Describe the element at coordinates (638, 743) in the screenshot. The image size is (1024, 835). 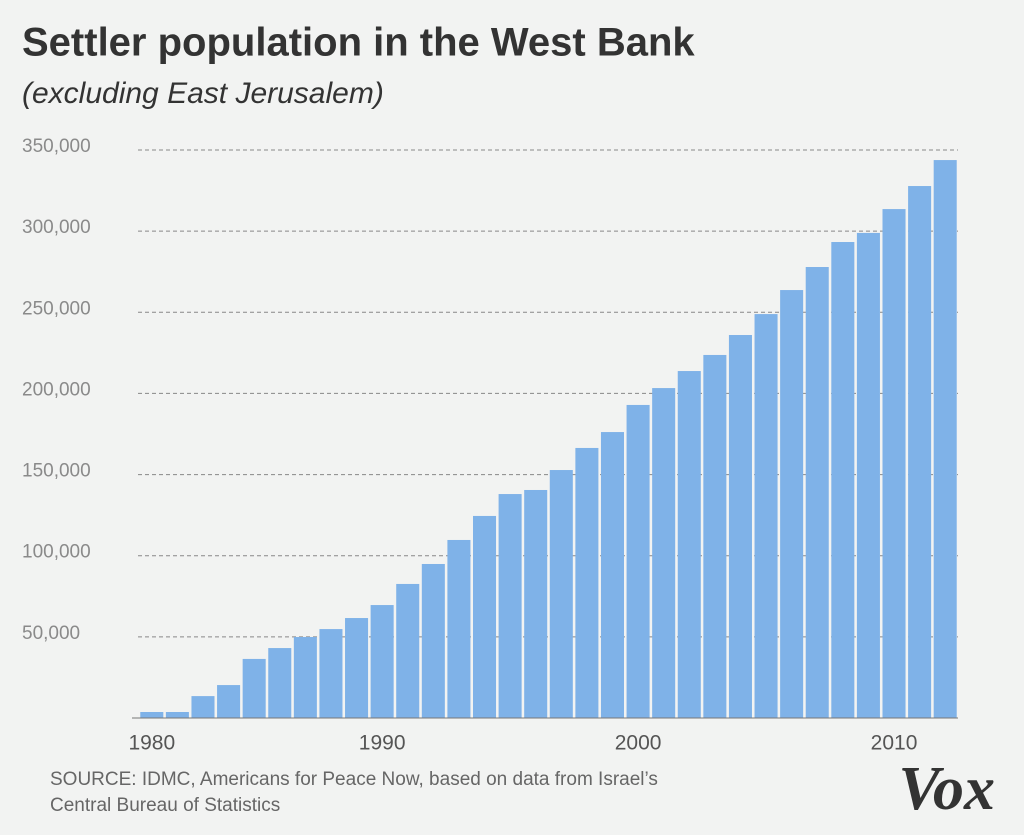
I see `x-tick-label: 2000` at that location.